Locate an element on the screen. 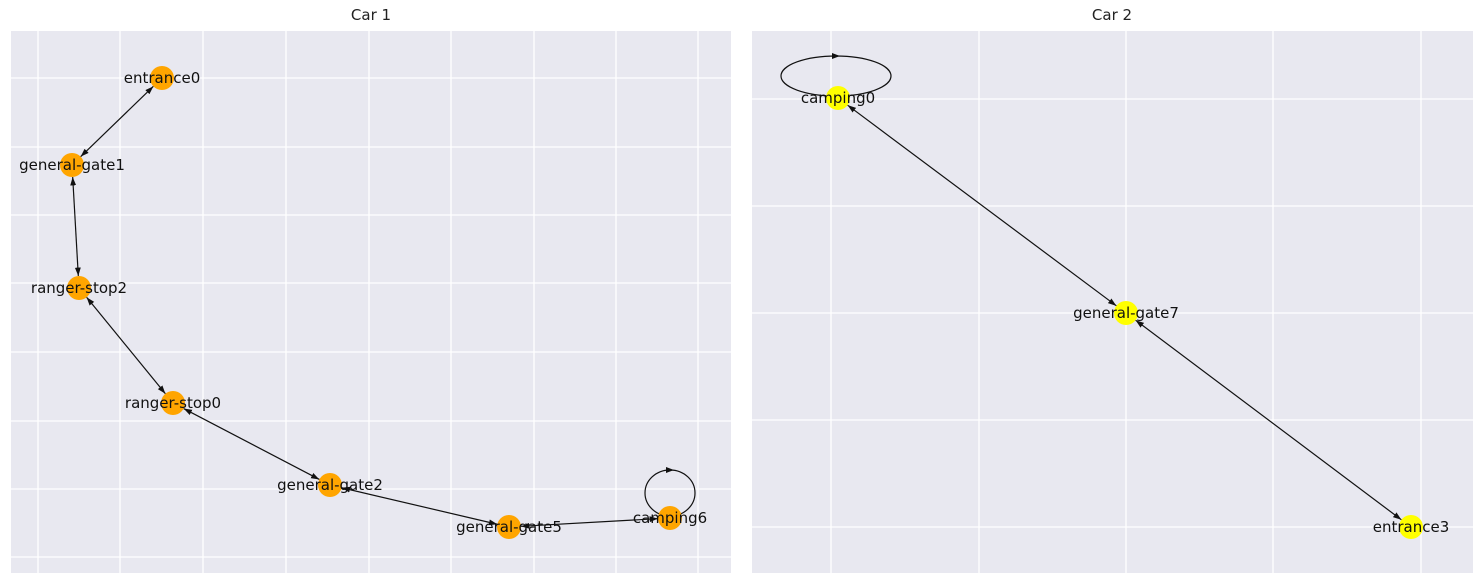  node-label-general-gate5: general-gate5 is located at coordinates (509, 527).